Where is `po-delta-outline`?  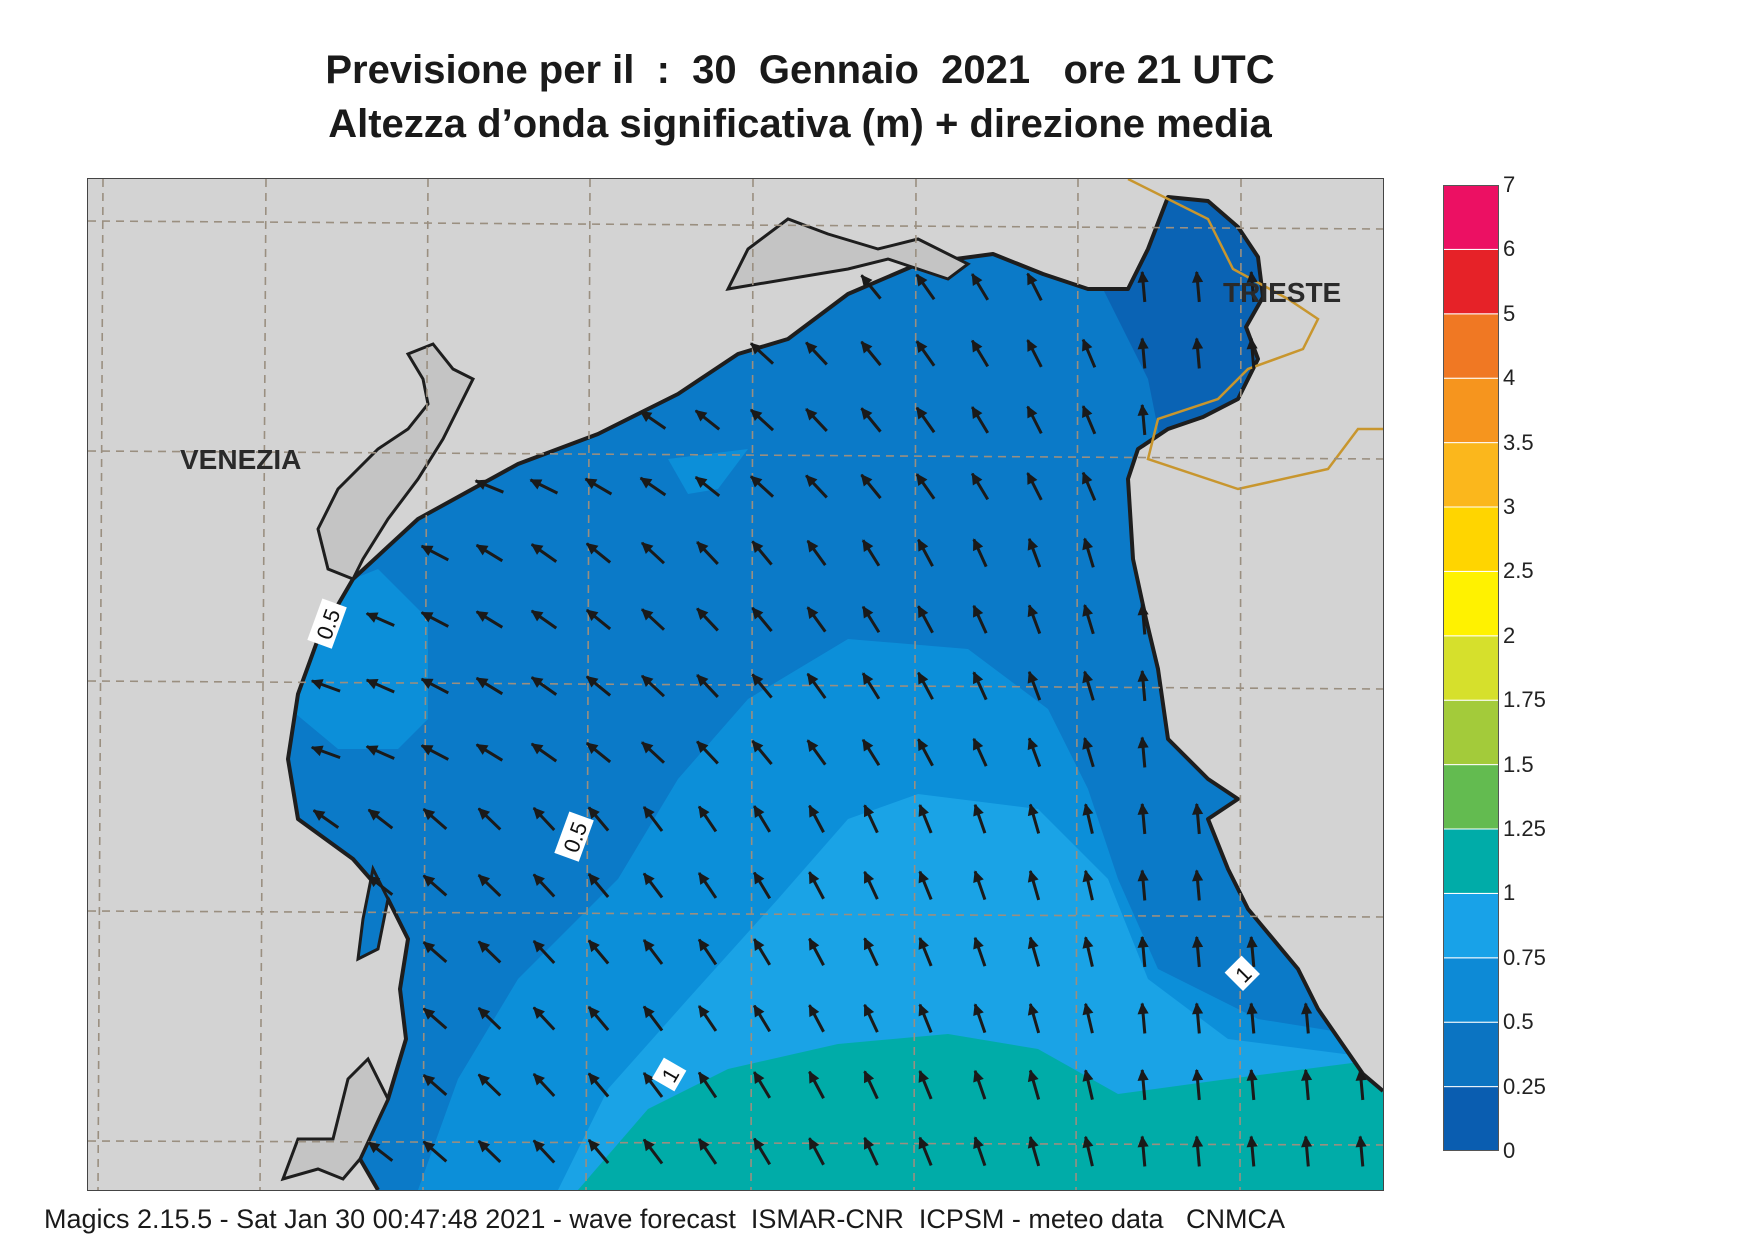 po-delta-outline is located at coordinates (335, 1119).